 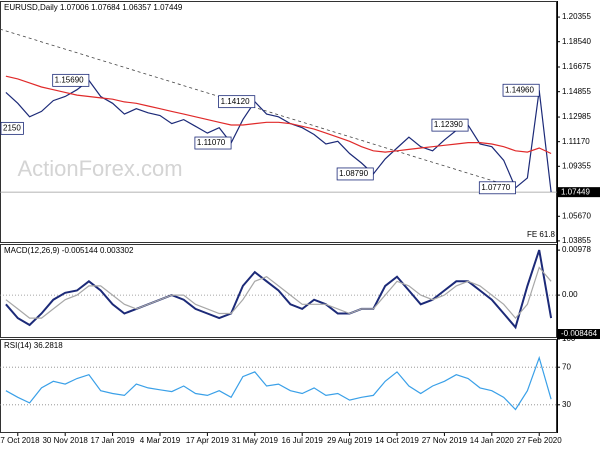 What do you see at coordinates (576, 16) in the screenshot?
I see `y-tick-label: 1.20355` at bounding box center [576, 16].